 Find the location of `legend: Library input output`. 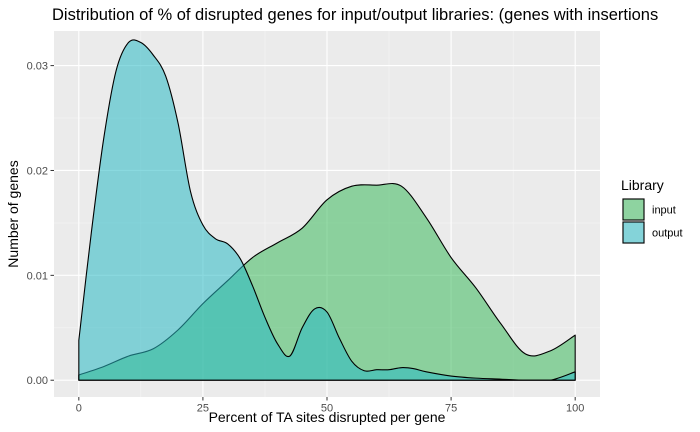

legend: Library input output is located at coordinates (652, 210).